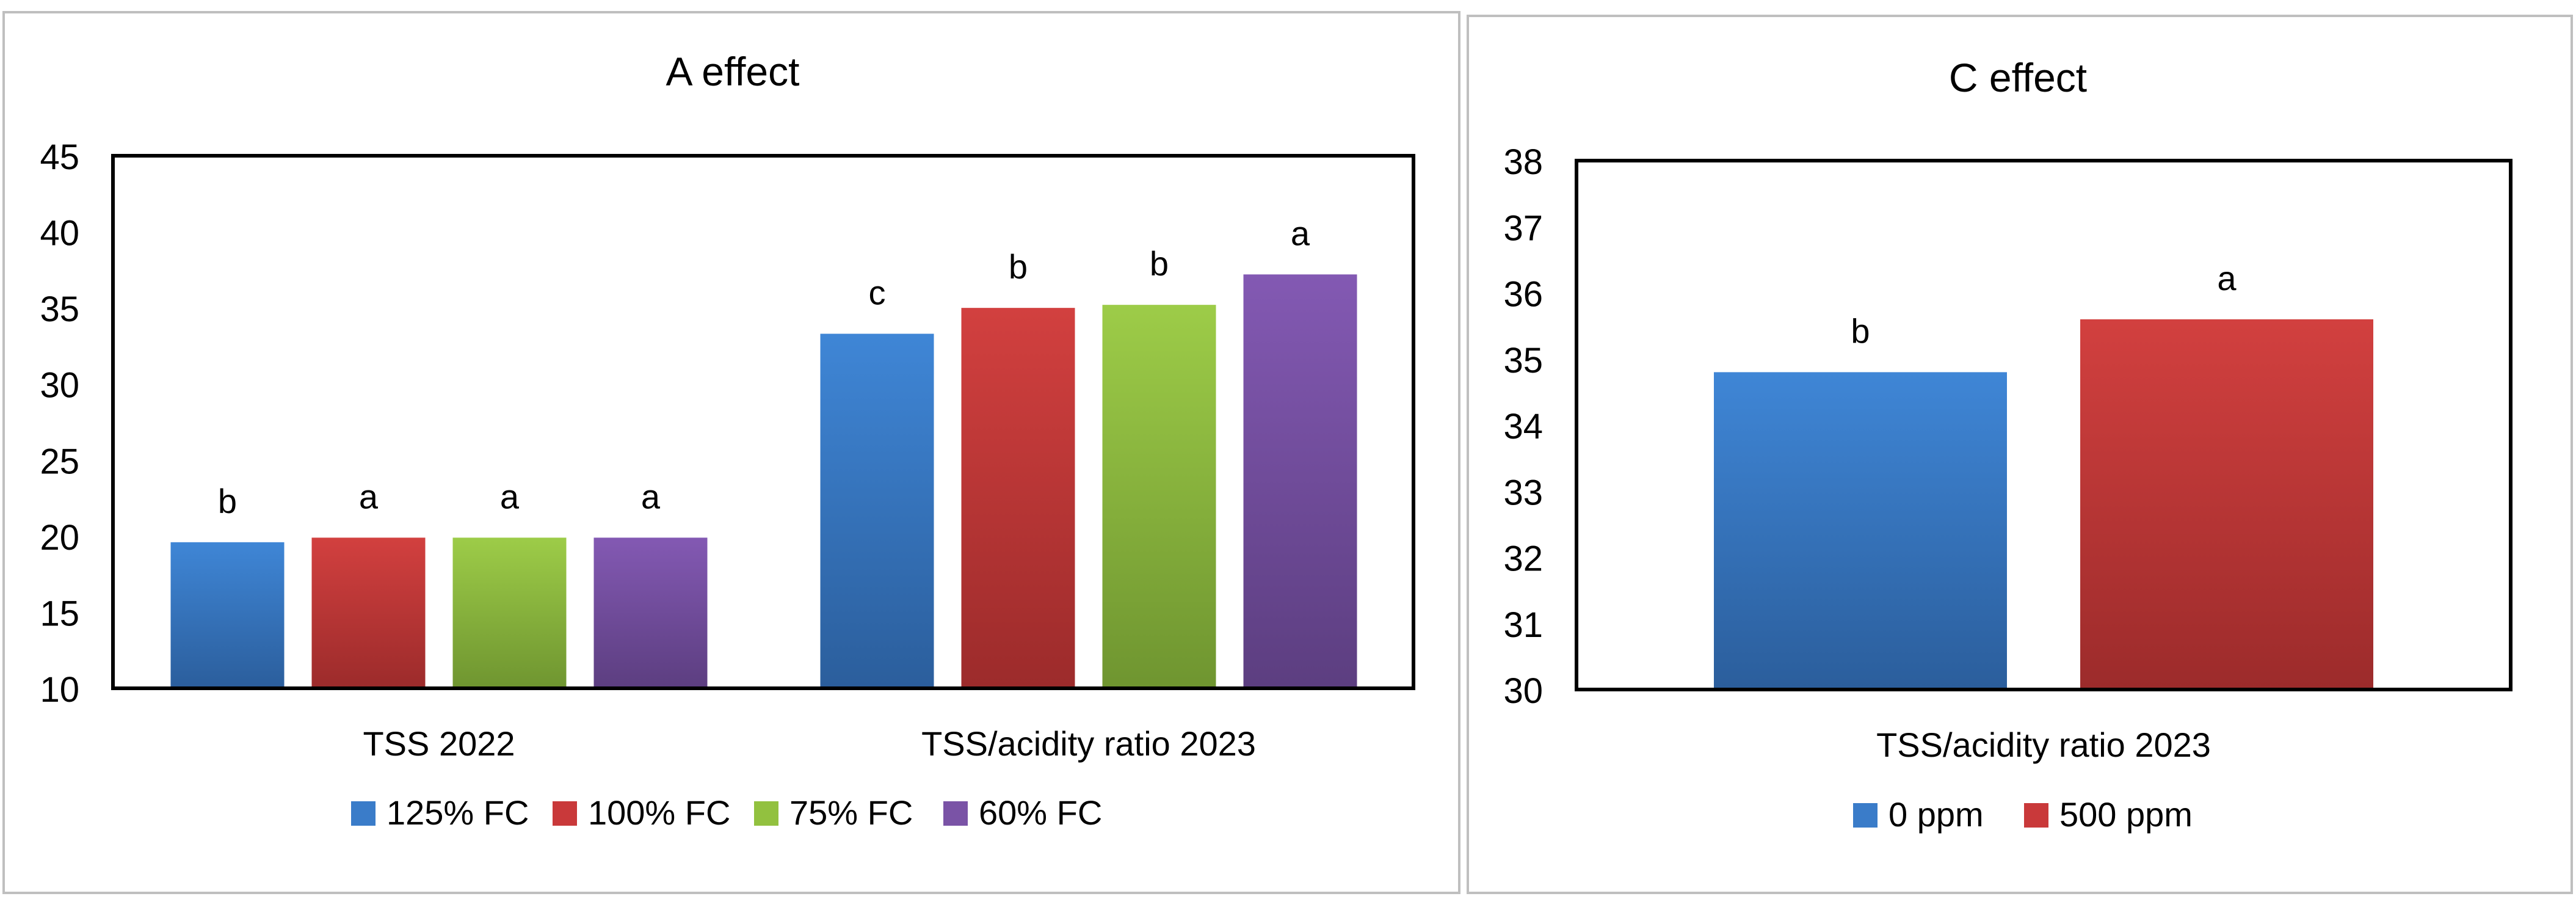  What do you see at coordinates (733, 71) in the screenshot?
I see `chart-title: A effect` at bounding box center [733, 71].